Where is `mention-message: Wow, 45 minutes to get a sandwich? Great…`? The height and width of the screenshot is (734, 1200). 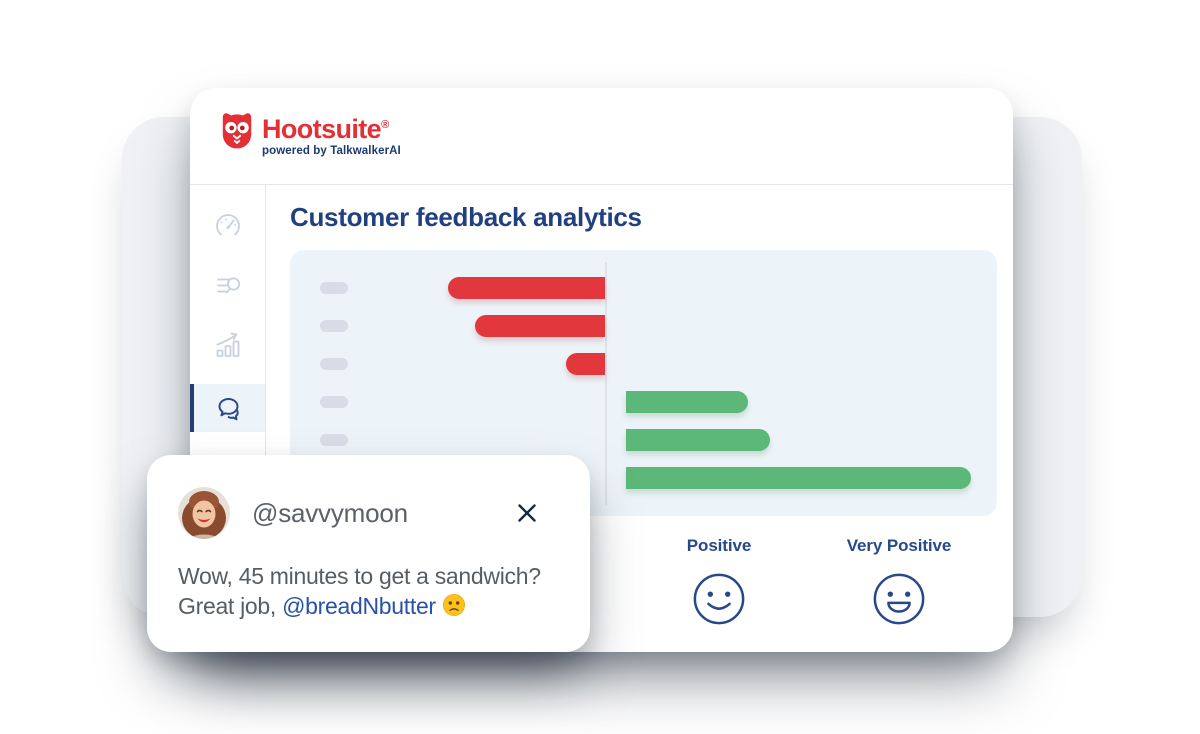
mention-message: Wow, 45 minutes to get a sandwich? Great… is located at coordinates (359, 591).